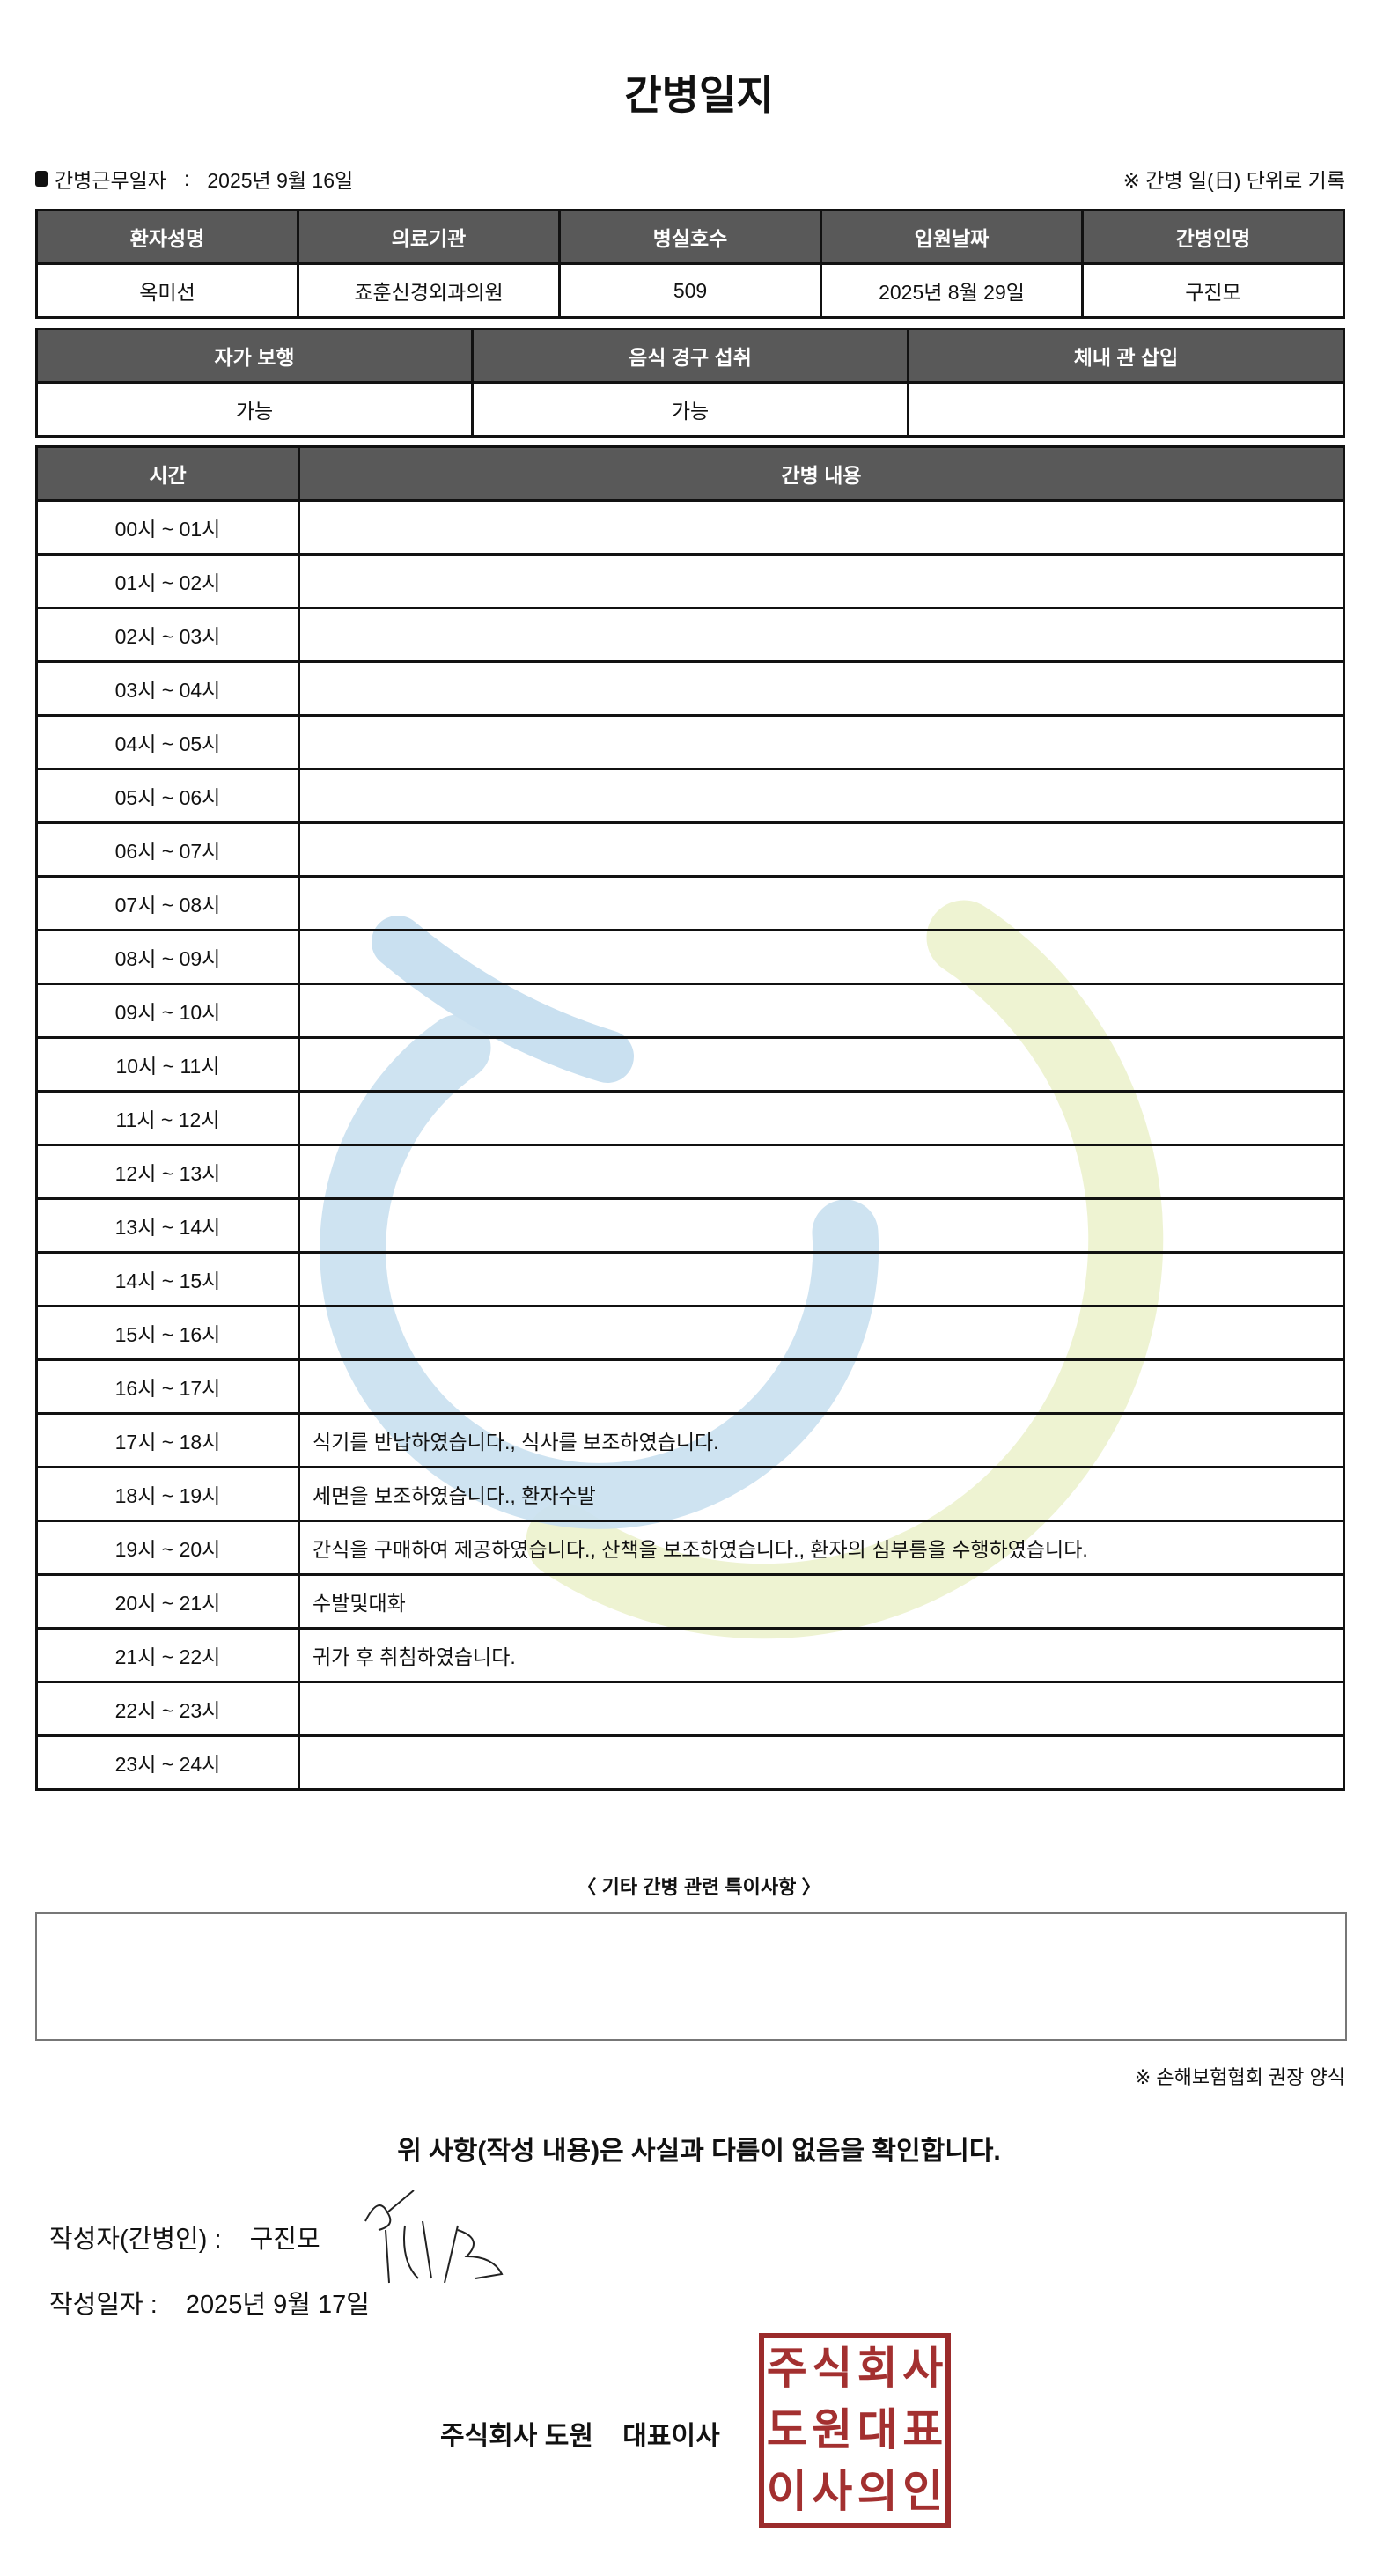  I want to click on log-row: 02시 ~ 03시, so click(690, 635).